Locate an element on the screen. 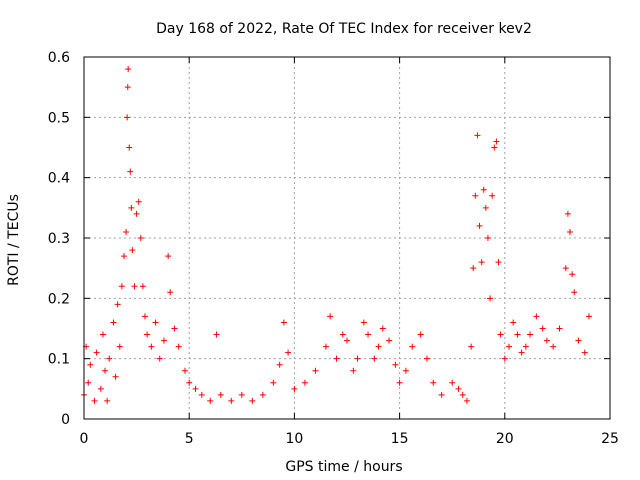  x-axis-label: GPS time / hours is located at coordinates (343, 467).